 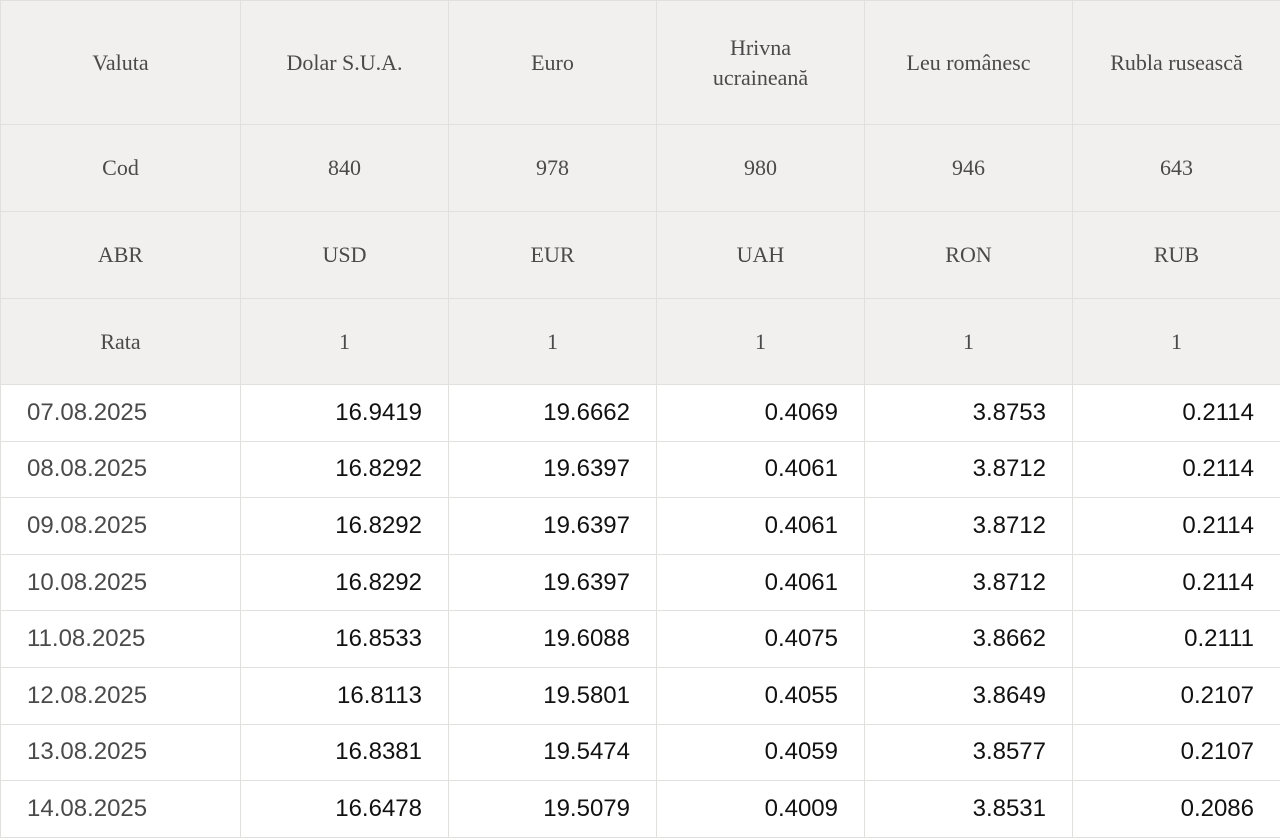 I want to click on row-date: 11.08.2025, so click(x=120, y=639).